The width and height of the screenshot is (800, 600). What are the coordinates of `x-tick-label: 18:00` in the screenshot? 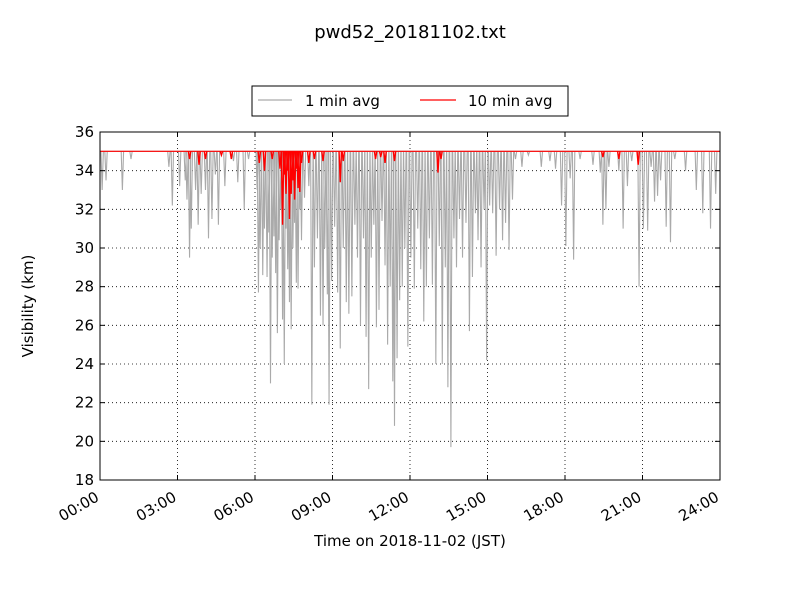 It's located at (544, 506).